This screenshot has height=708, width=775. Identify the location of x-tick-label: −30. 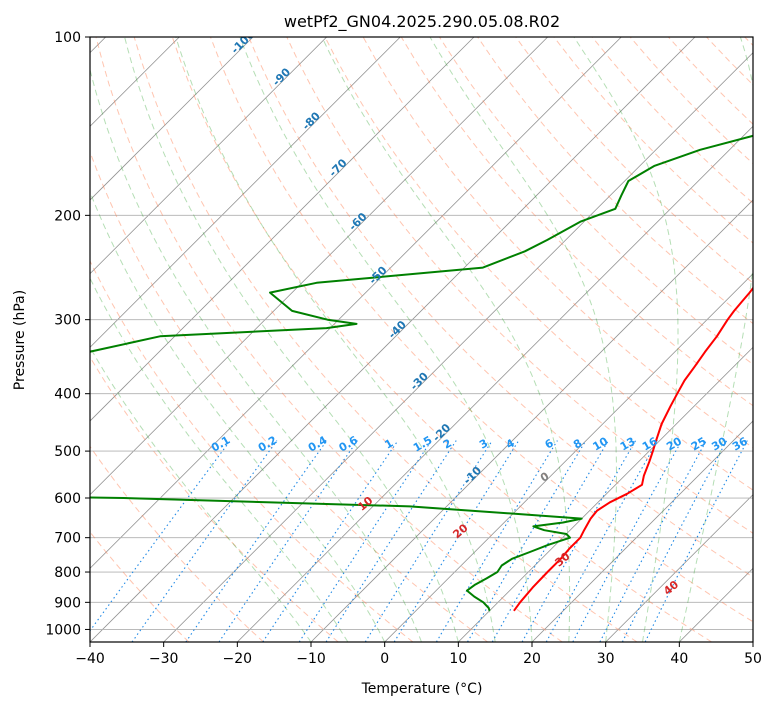
(164, 659).